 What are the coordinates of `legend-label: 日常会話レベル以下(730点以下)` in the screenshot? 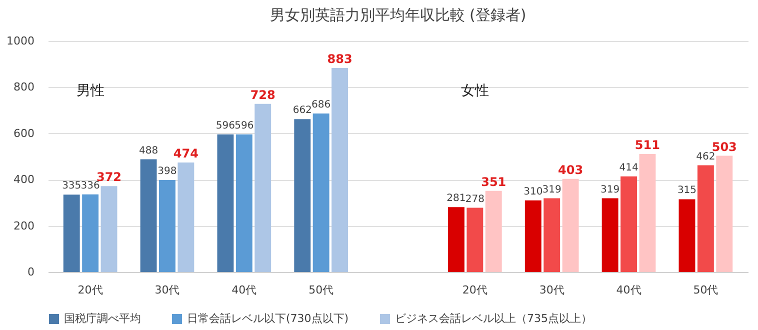 It's located at (268, 318).